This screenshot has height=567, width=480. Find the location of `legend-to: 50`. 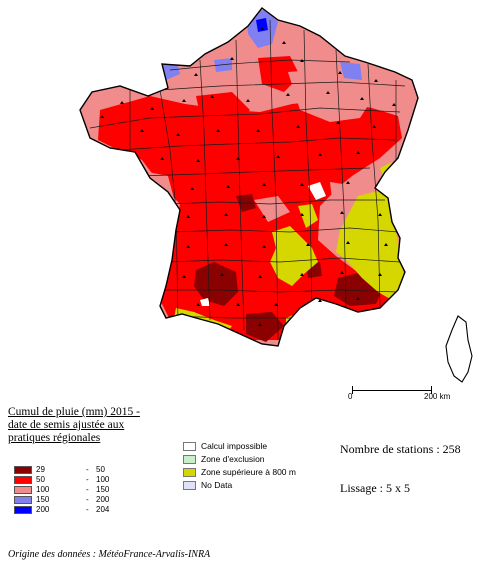

legend-to: 50 is located at coordinates (100, 469).